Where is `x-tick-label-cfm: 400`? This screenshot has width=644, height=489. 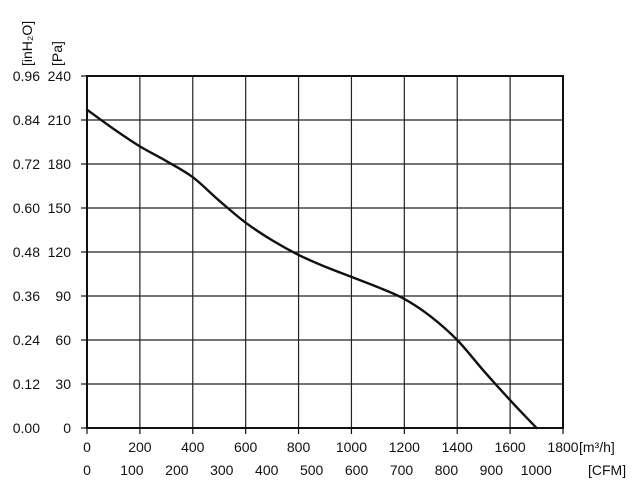
x-tick-label-cfm: 400 is located at coordinates (267, 470).